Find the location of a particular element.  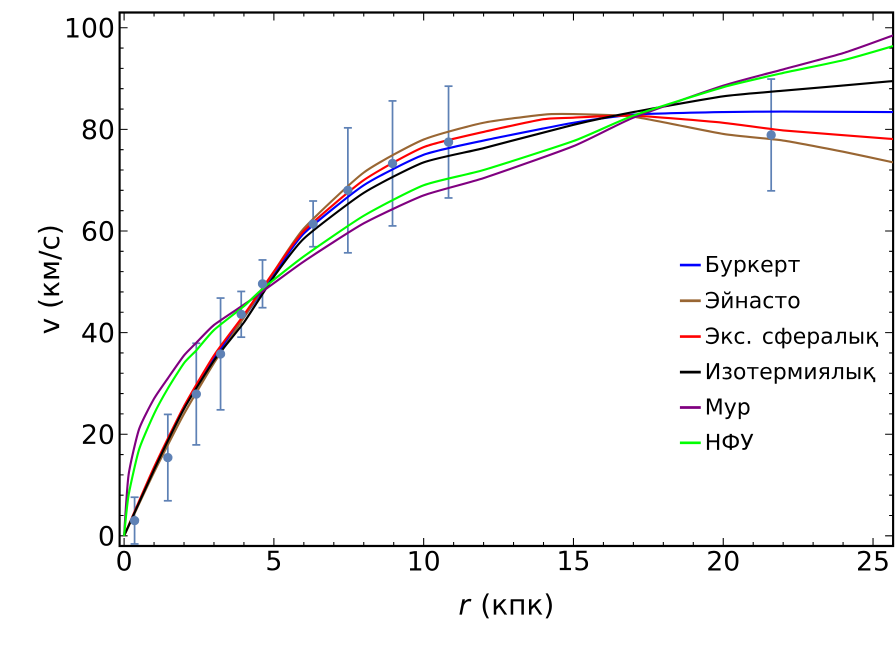

y-tick-label: 20 is located at coordinates (98, 434).